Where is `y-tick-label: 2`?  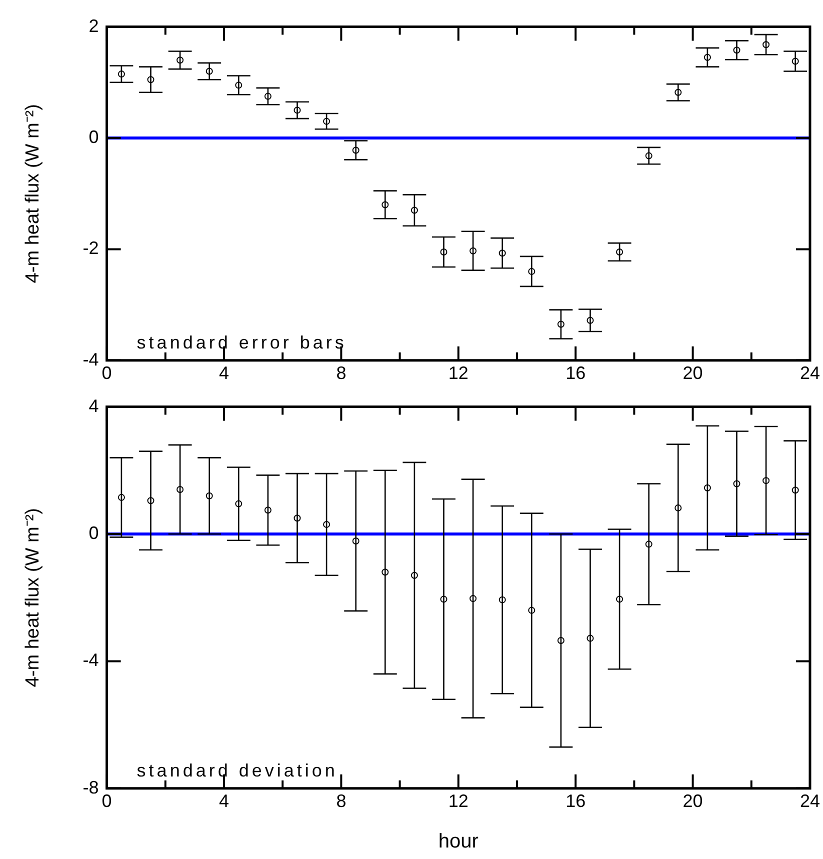 y-tick-label: 2 is located at coordinates (93, 26).